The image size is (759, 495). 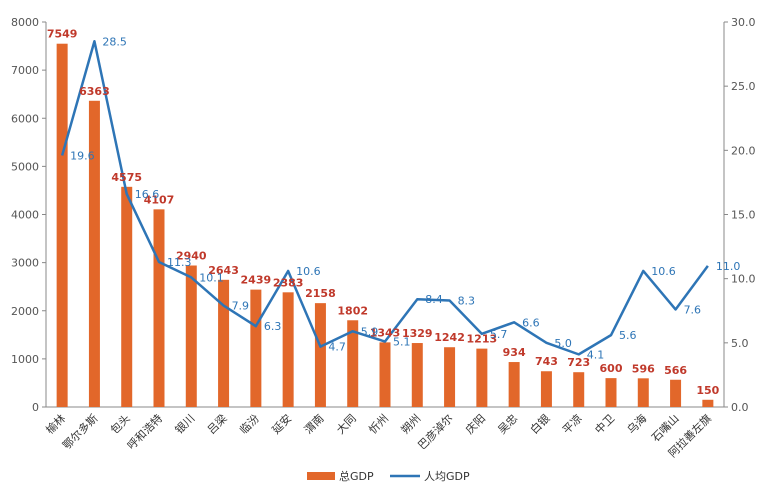 I want to click on right-tick-label: 10.0, so click(x=743, y=279).